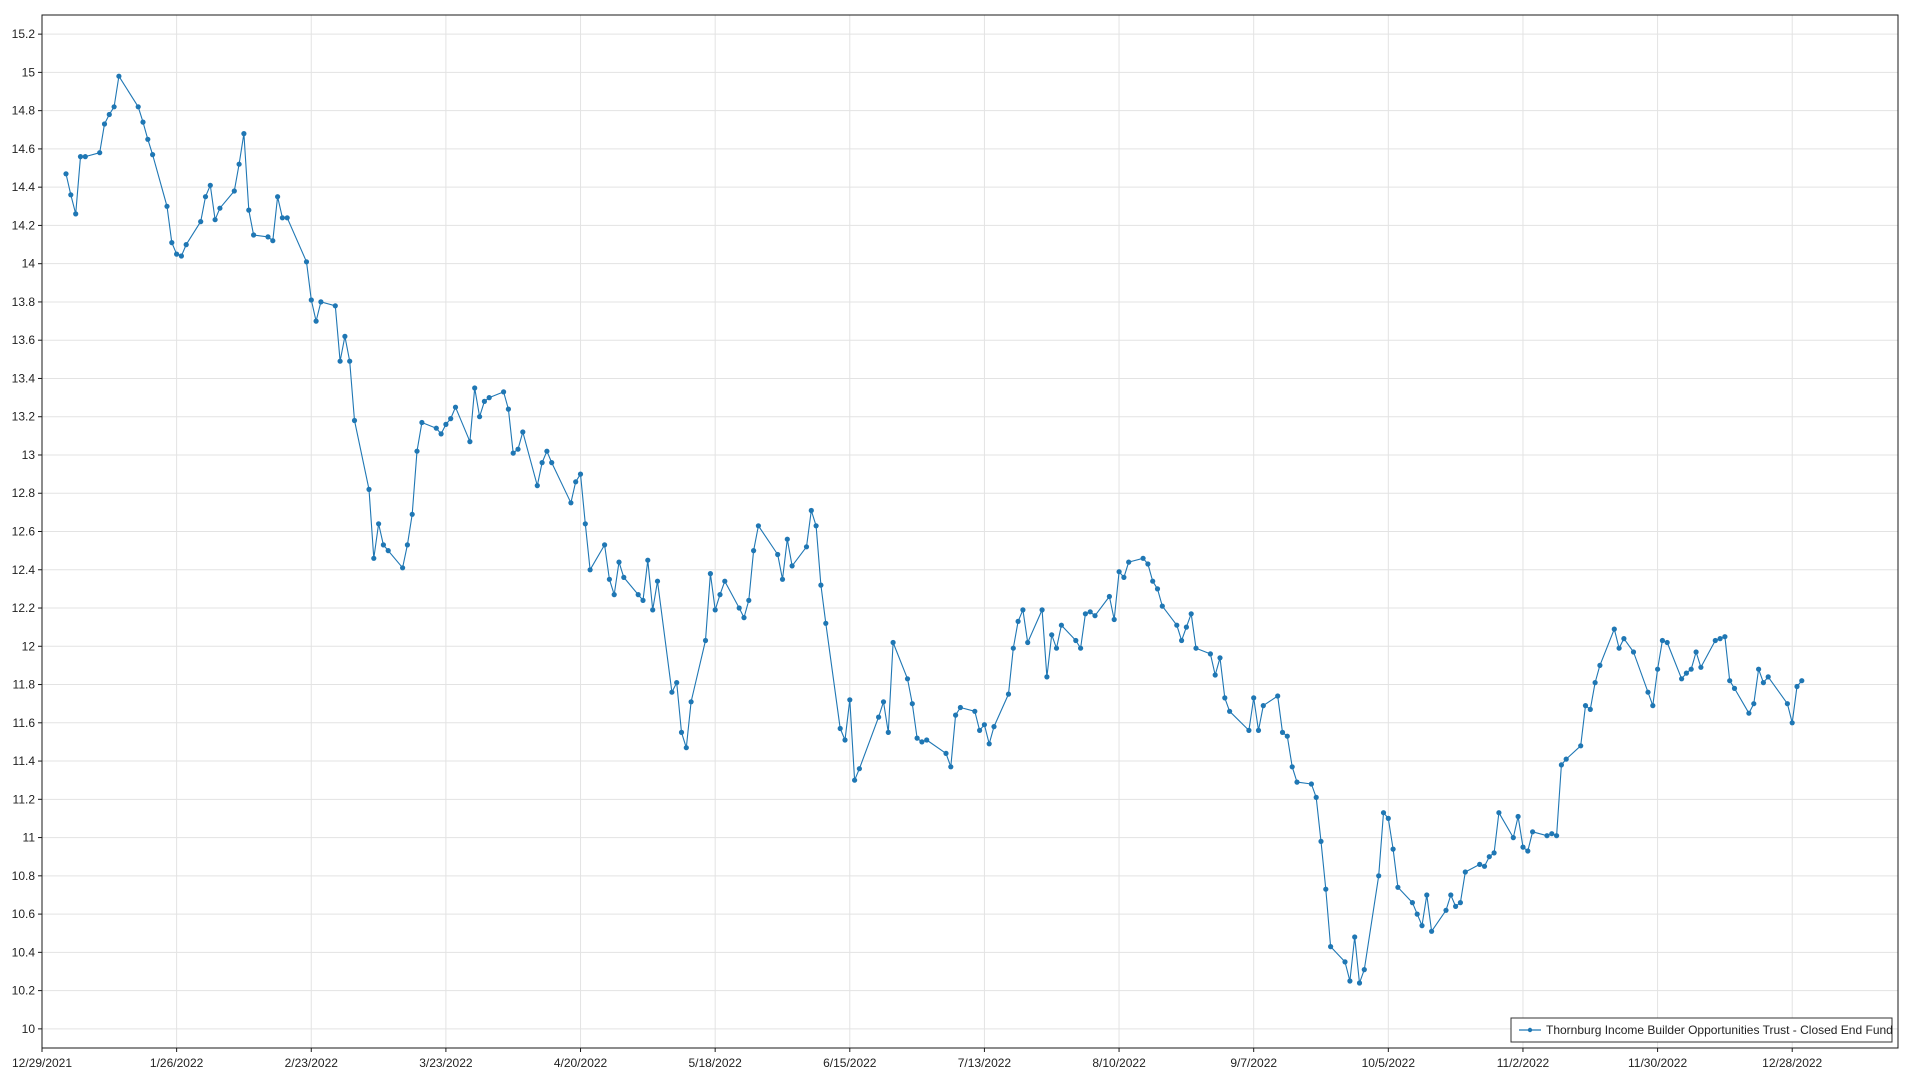  What do you see at coordinates (29, 264) in the screenshot?
I see `y-tick-label: 14` at bounding box center [29, 264].